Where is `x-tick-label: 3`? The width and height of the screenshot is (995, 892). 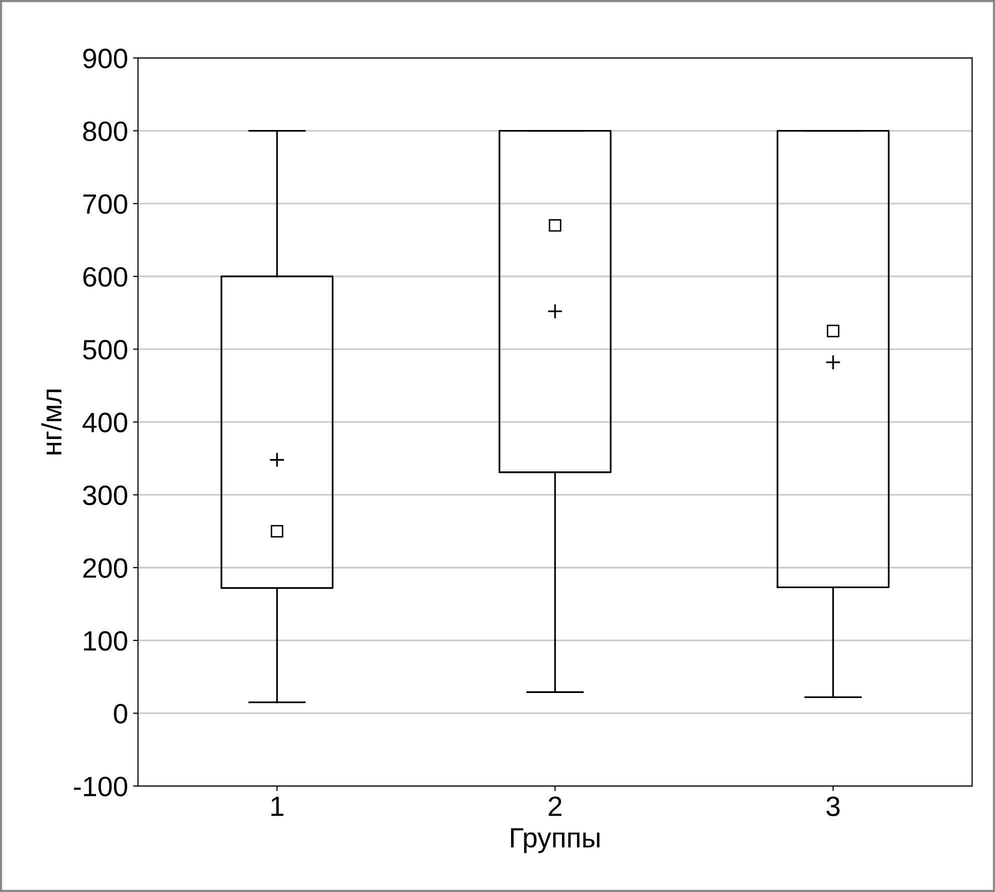 x-tick-label: 3 is located at coordinates (833, 806).